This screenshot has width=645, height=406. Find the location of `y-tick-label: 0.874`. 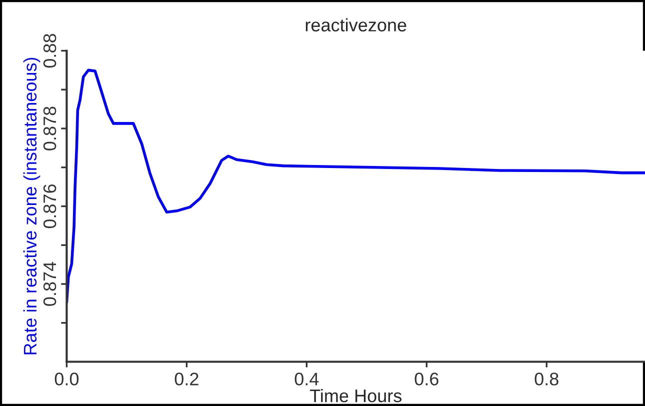

y-tick-label: 0.874 is located at coordinates (49, 284).